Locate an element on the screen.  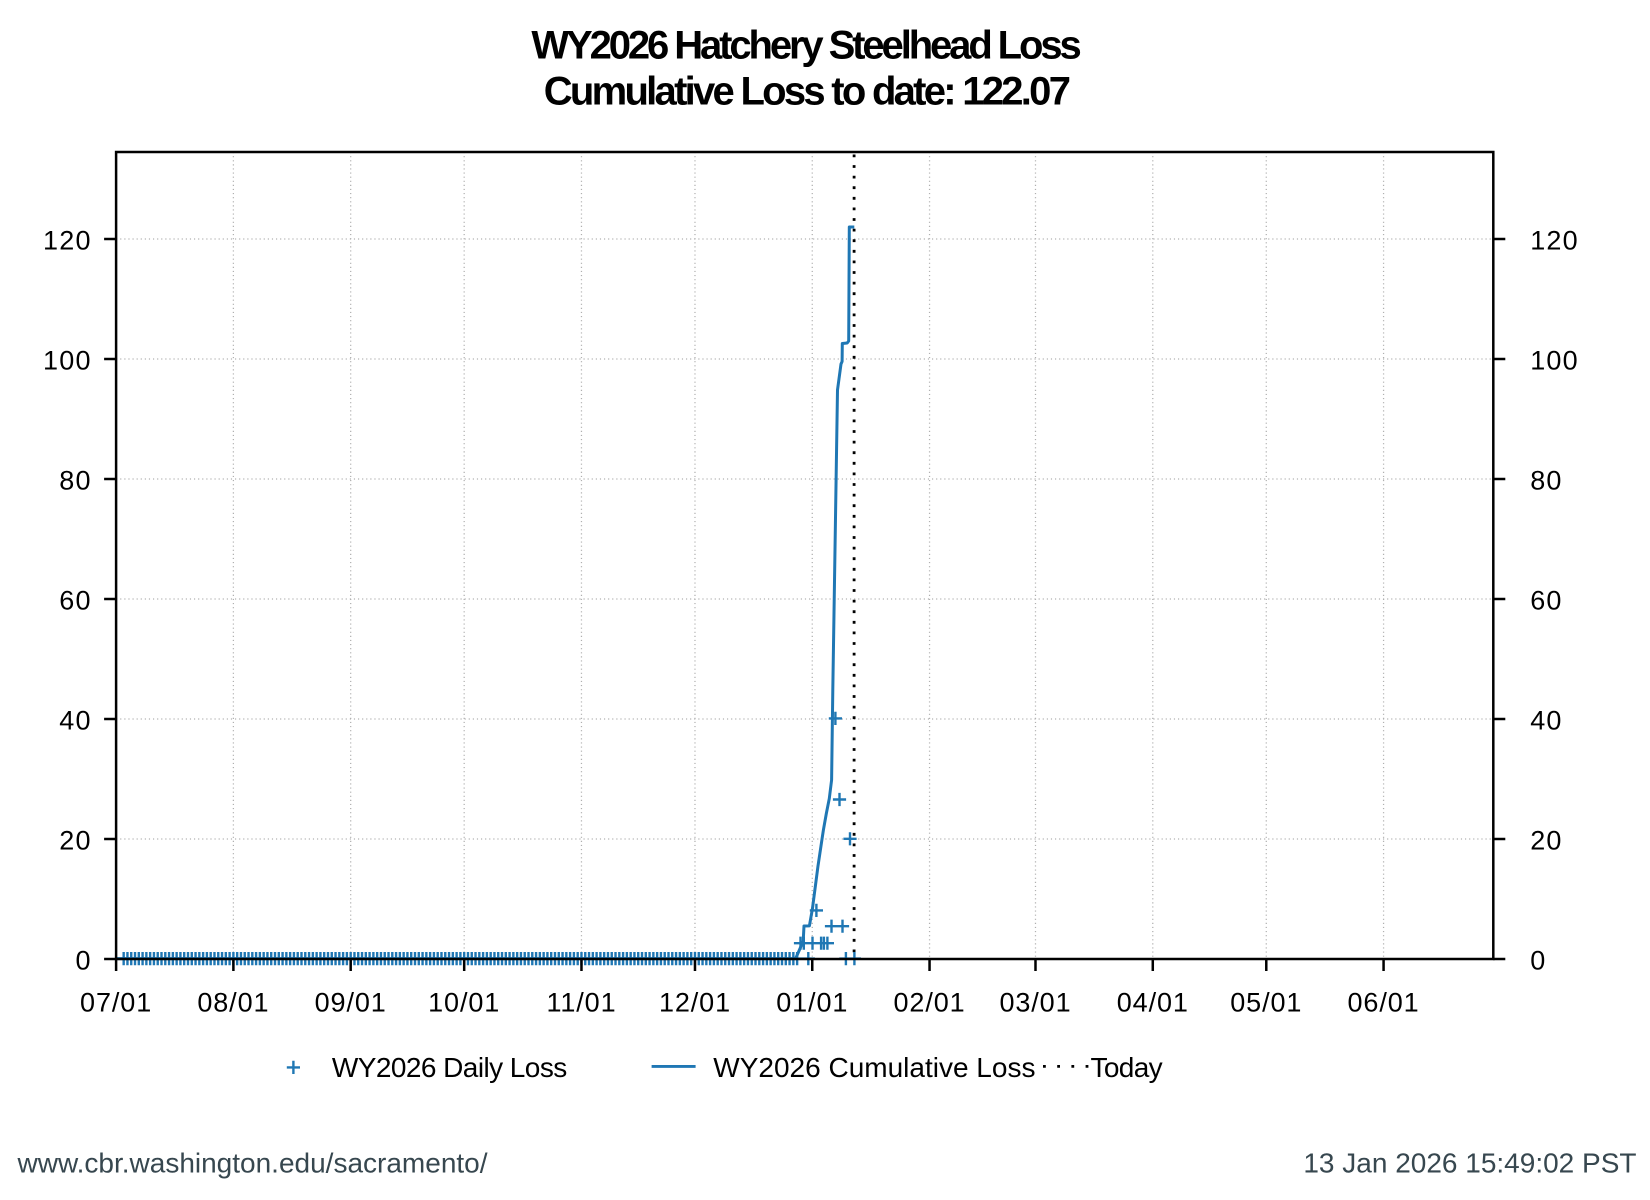
svg-text: 09/01 is located at coordinates (351, 1003).